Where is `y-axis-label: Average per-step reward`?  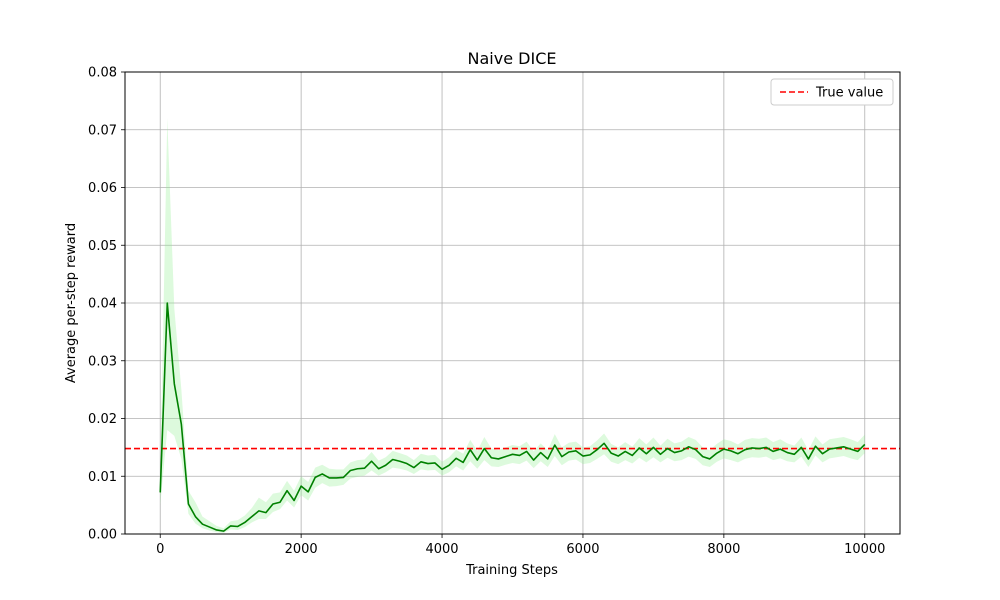
y-axis-label: Average per-step reward is located at coordinates (71, 303).